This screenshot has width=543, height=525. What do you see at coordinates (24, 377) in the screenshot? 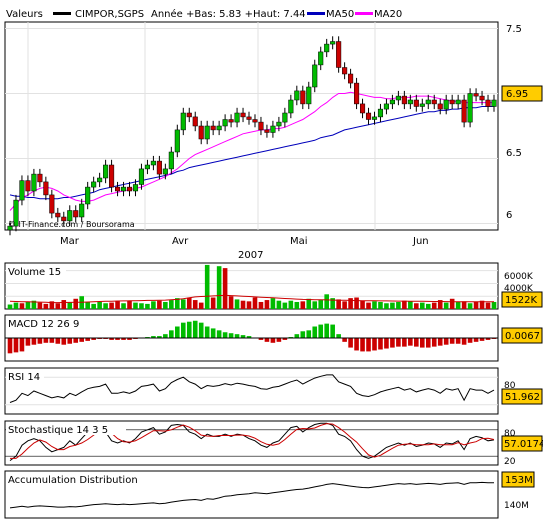
I see `rsi-panel-label: RSI 14` at bounding box center [24, 377].